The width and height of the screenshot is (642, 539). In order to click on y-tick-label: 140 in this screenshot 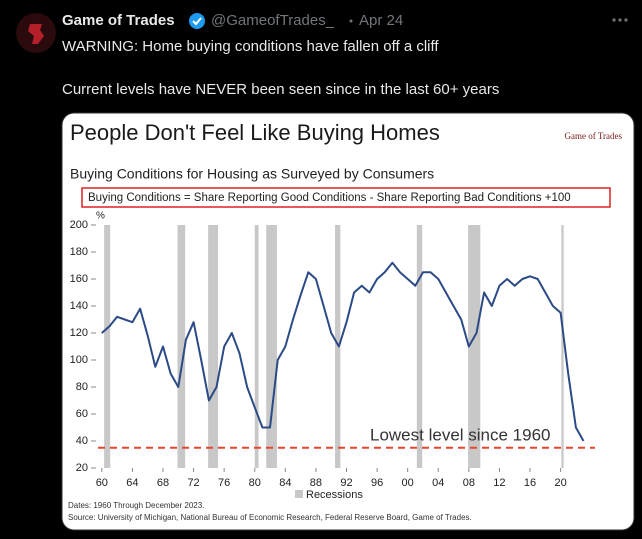, I will do `click(79, 306)`.